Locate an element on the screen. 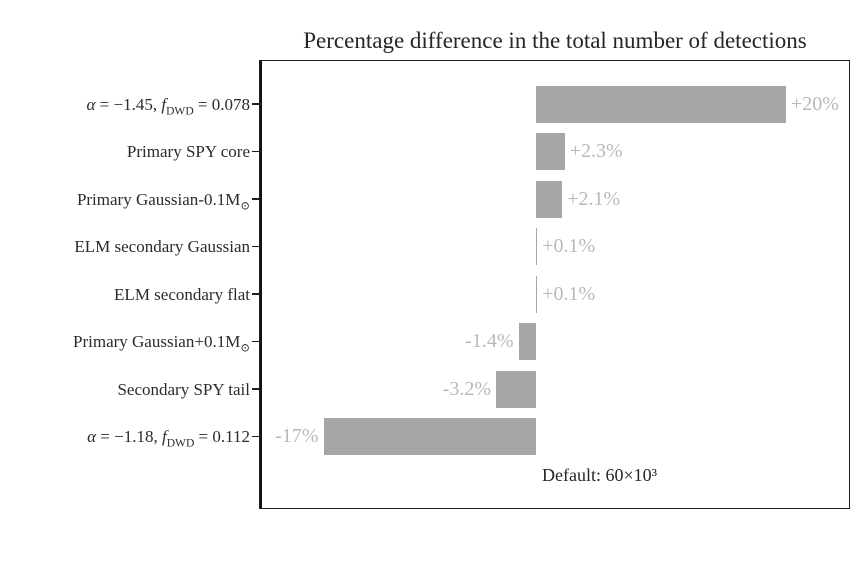 This screenshot has height=576, width=864. category-label: ELM secondary Gaussian is located at coordinates (162, 246).